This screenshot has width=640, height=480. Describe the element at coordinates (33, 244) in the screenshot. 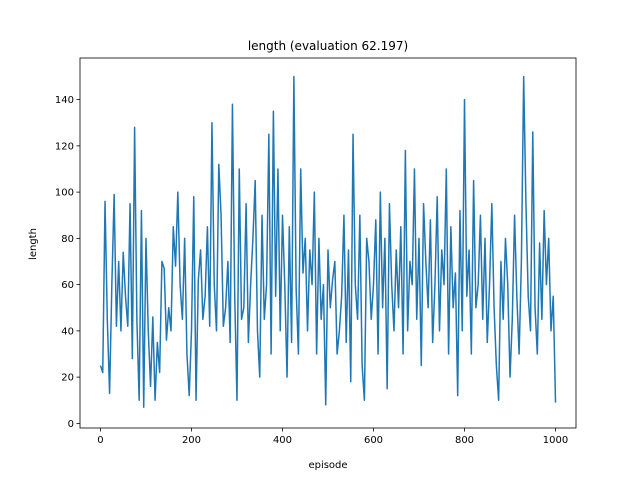

I see `y-axis-label: length` at that location.